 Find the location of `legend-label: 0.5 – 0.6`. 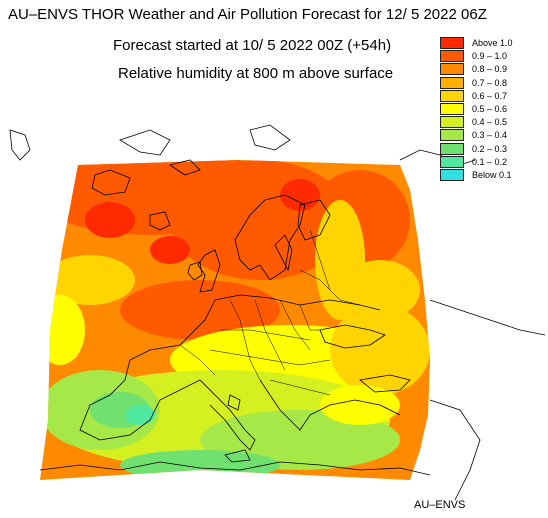

legend-label: 0.5 – 0.6 is located at coordinates (490, 109).